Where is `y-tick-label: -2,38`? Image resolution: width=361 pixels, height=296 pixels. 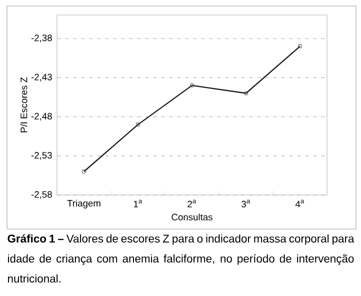 y-tick-label: -2,38 is located at coordinates (41, 38).